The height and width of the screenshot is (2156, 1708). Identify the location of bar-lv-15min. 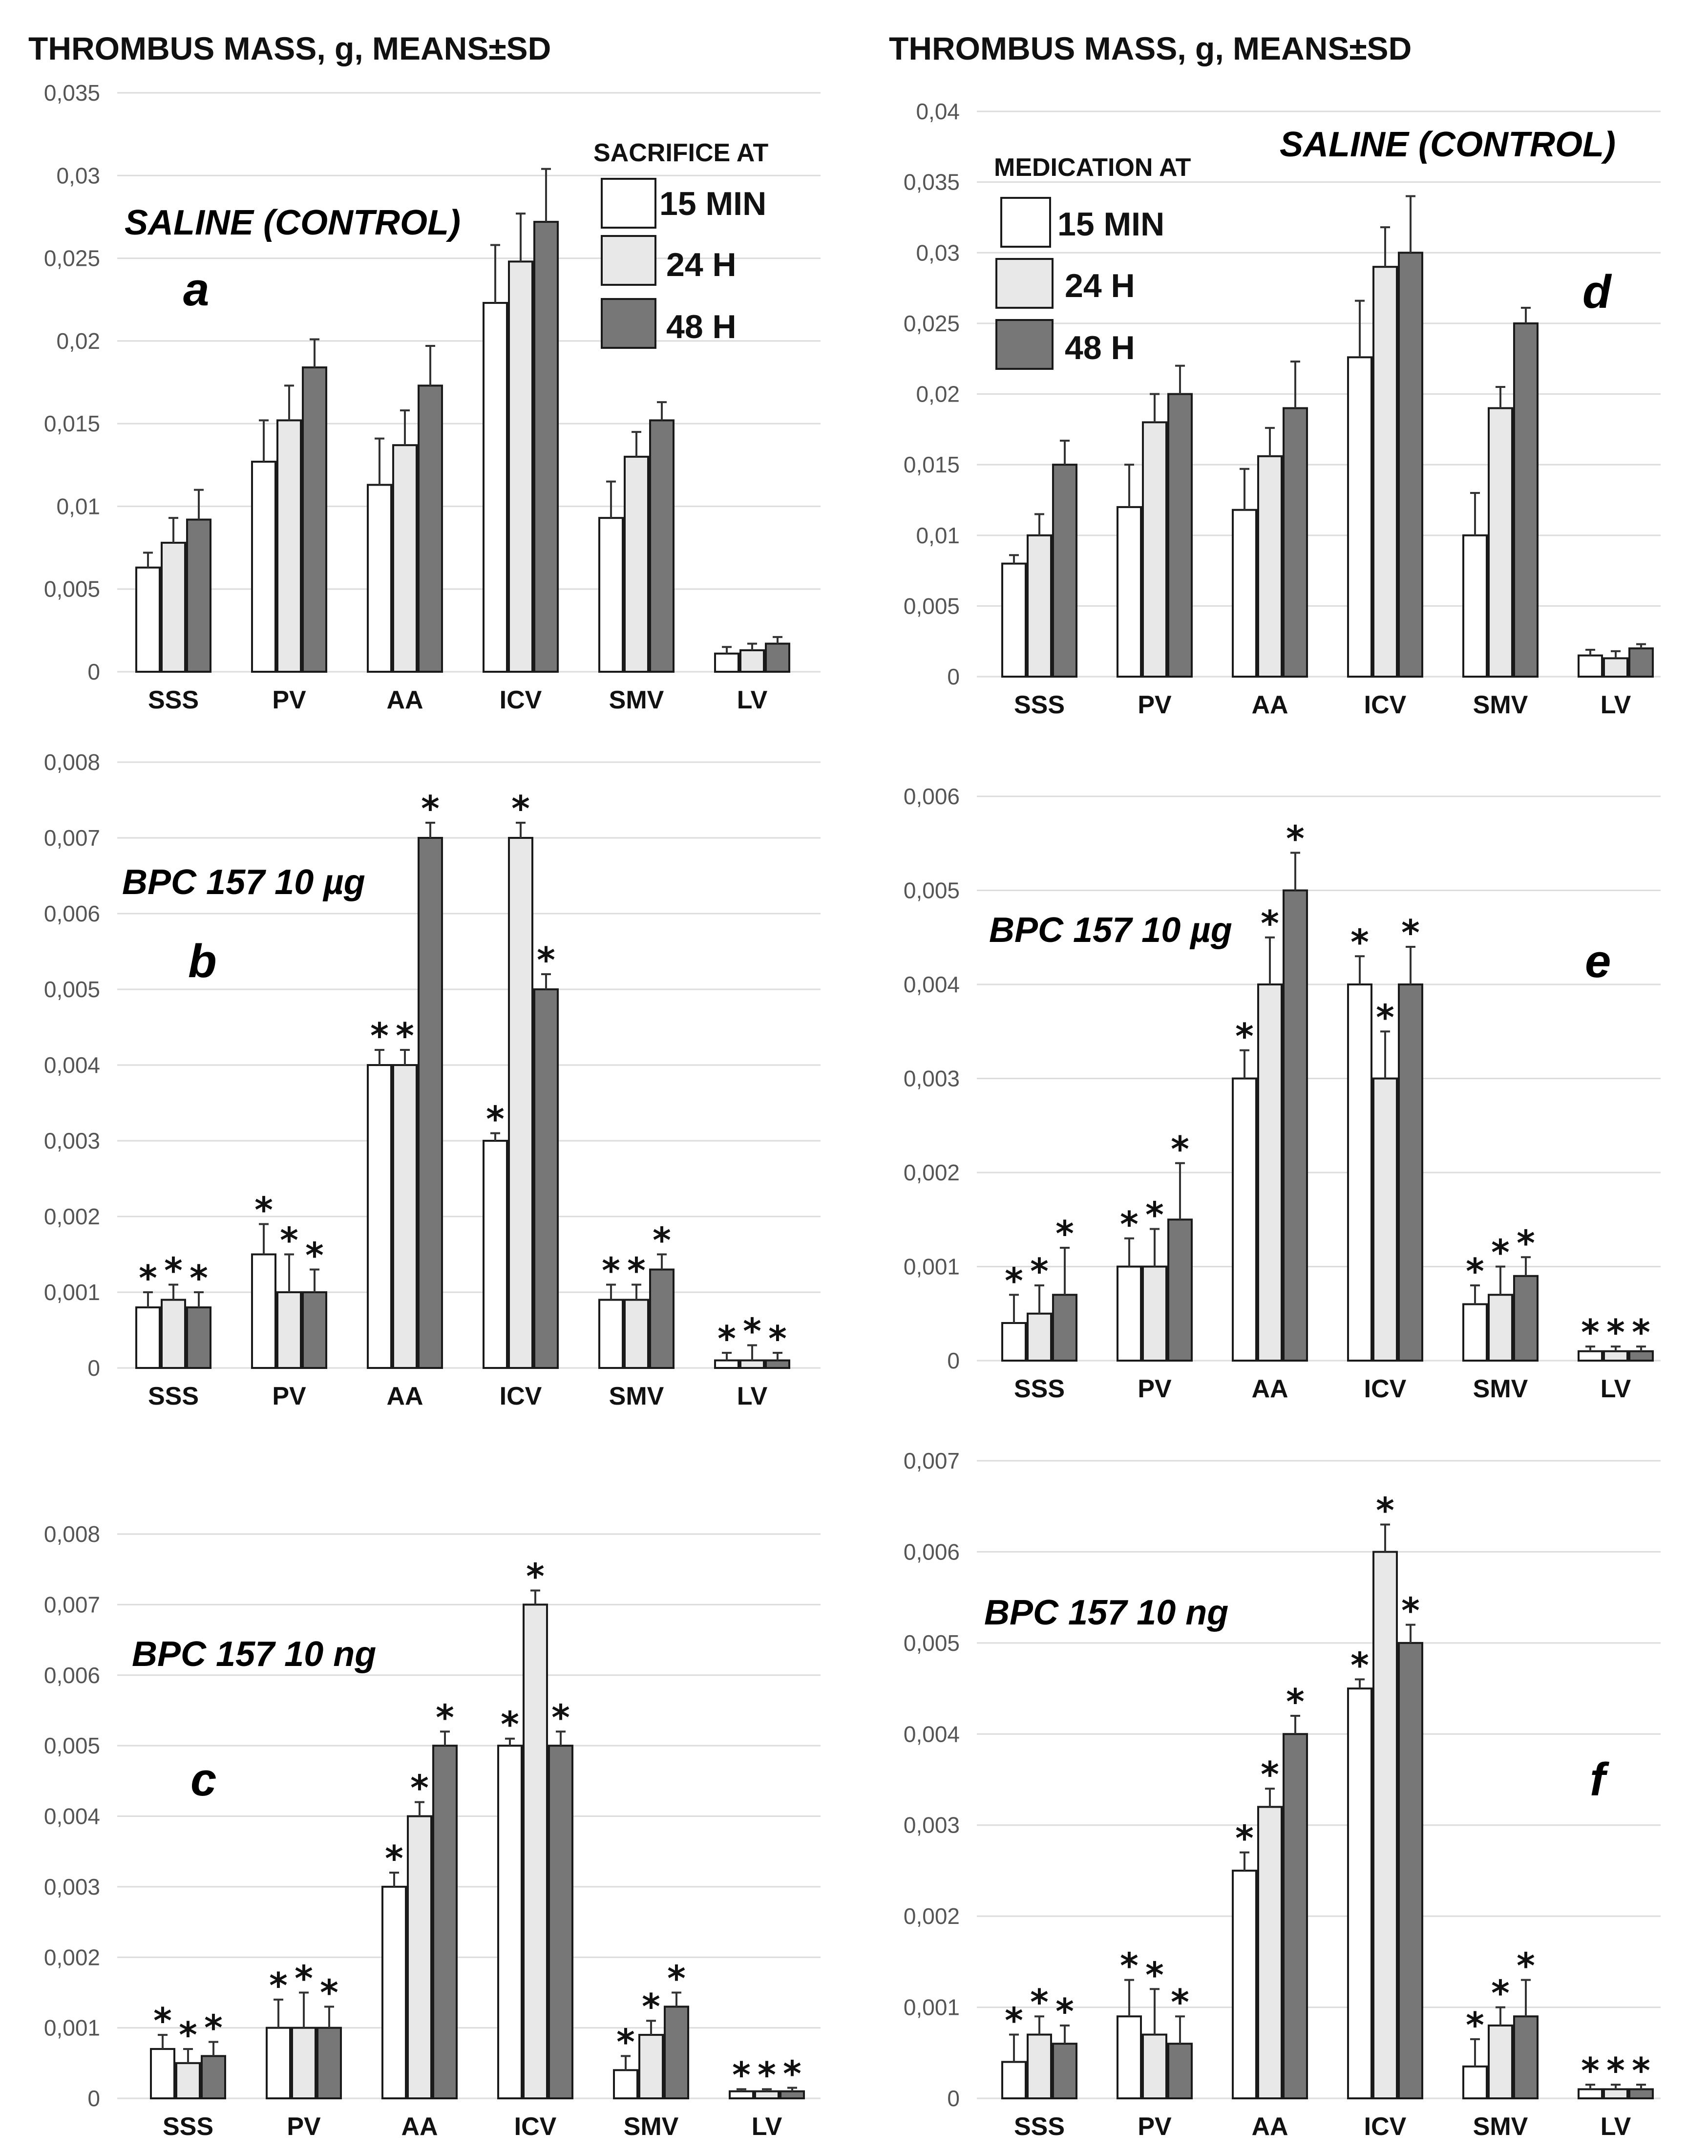
(1590, 666).